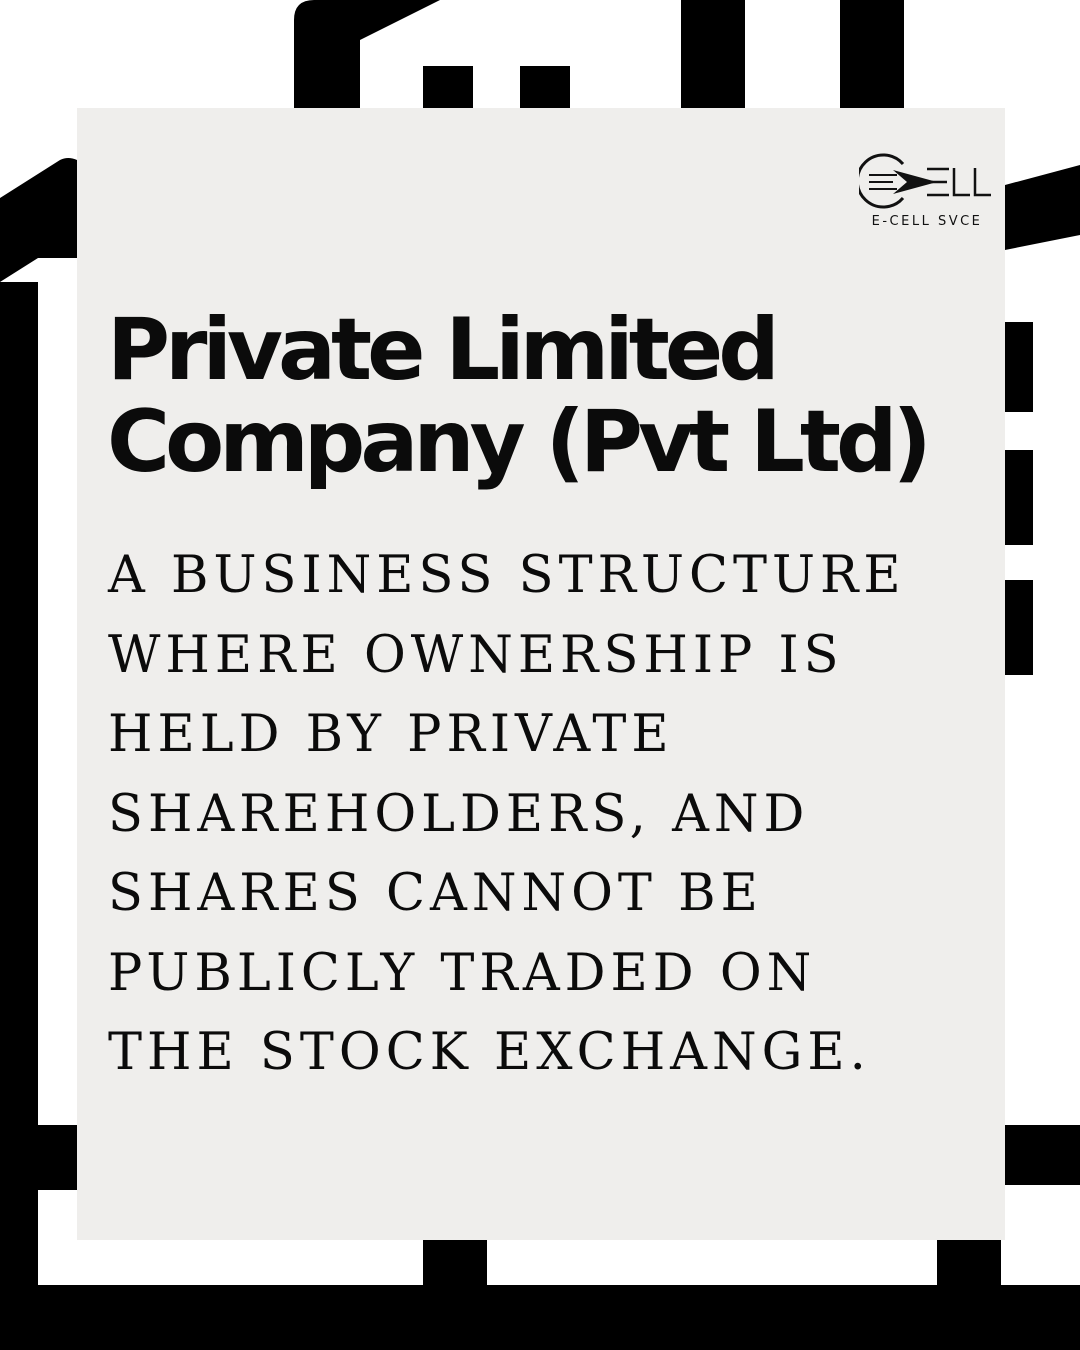  Describe the element at coordinates (927, 221) in the screenshot. I see `logo-caption: E-CELL SVCE` at that location.